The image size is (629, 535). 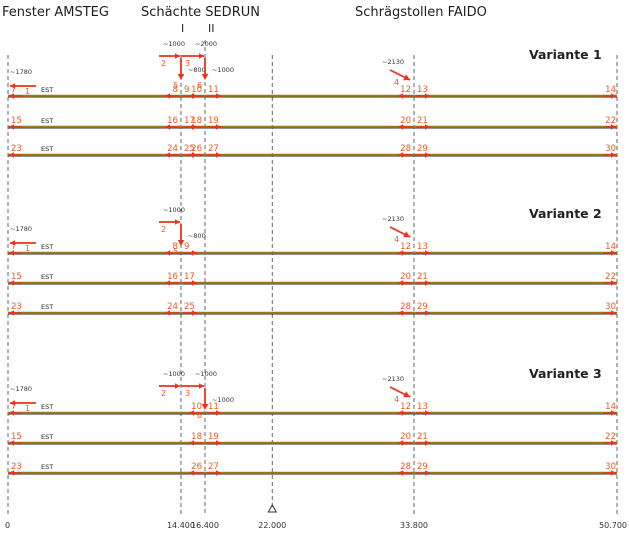 I want to click on axis-tick-label: 0, so click(x=7, y=525).